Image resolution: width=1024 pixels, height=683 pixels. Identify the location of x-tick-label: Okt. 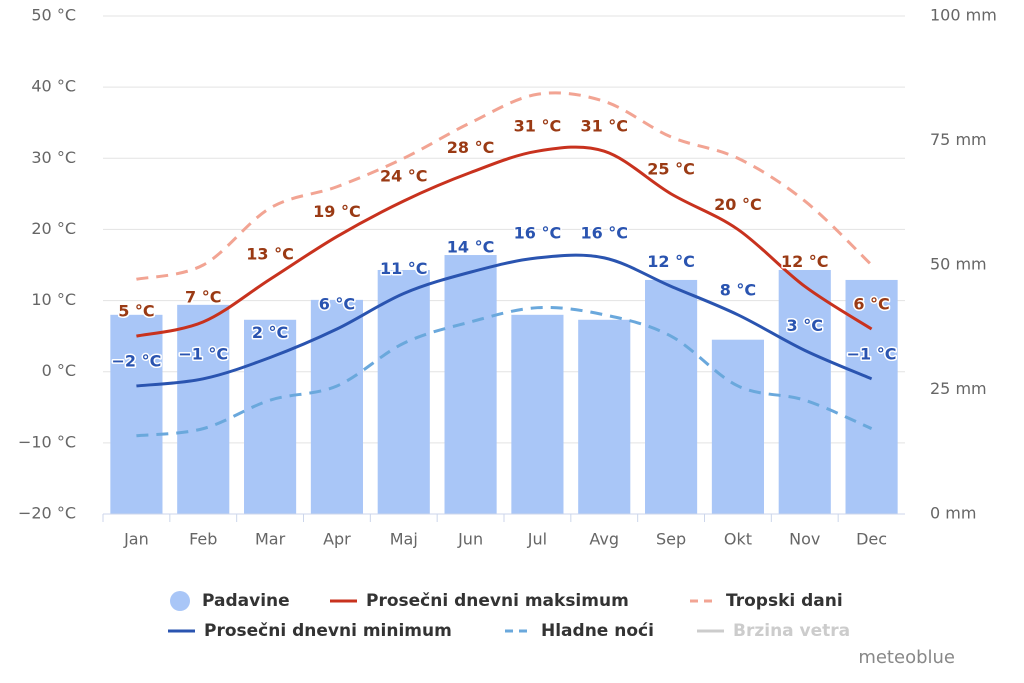
(738, 539).